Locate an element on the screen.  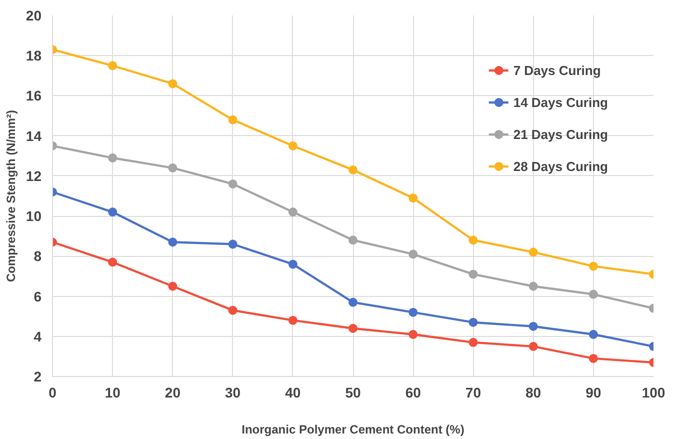
y-tick-label: 14 is located at coordinates (34, 136).